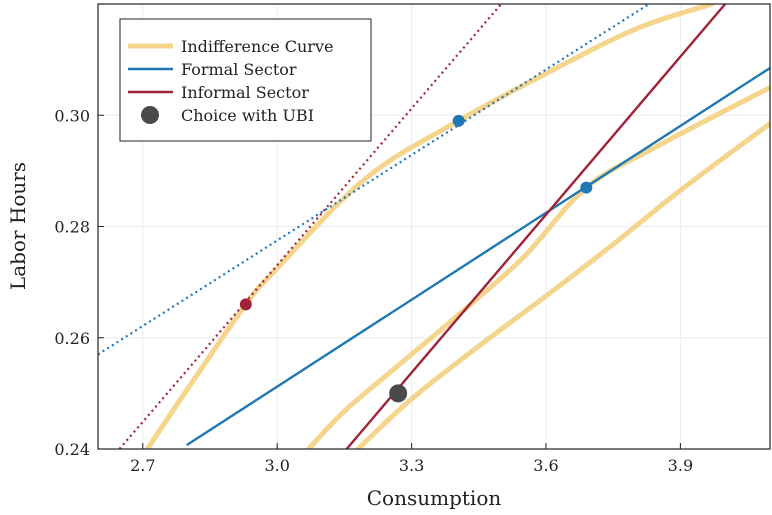  I want to click on x-axis-label: Consumption, so click(434, 498).